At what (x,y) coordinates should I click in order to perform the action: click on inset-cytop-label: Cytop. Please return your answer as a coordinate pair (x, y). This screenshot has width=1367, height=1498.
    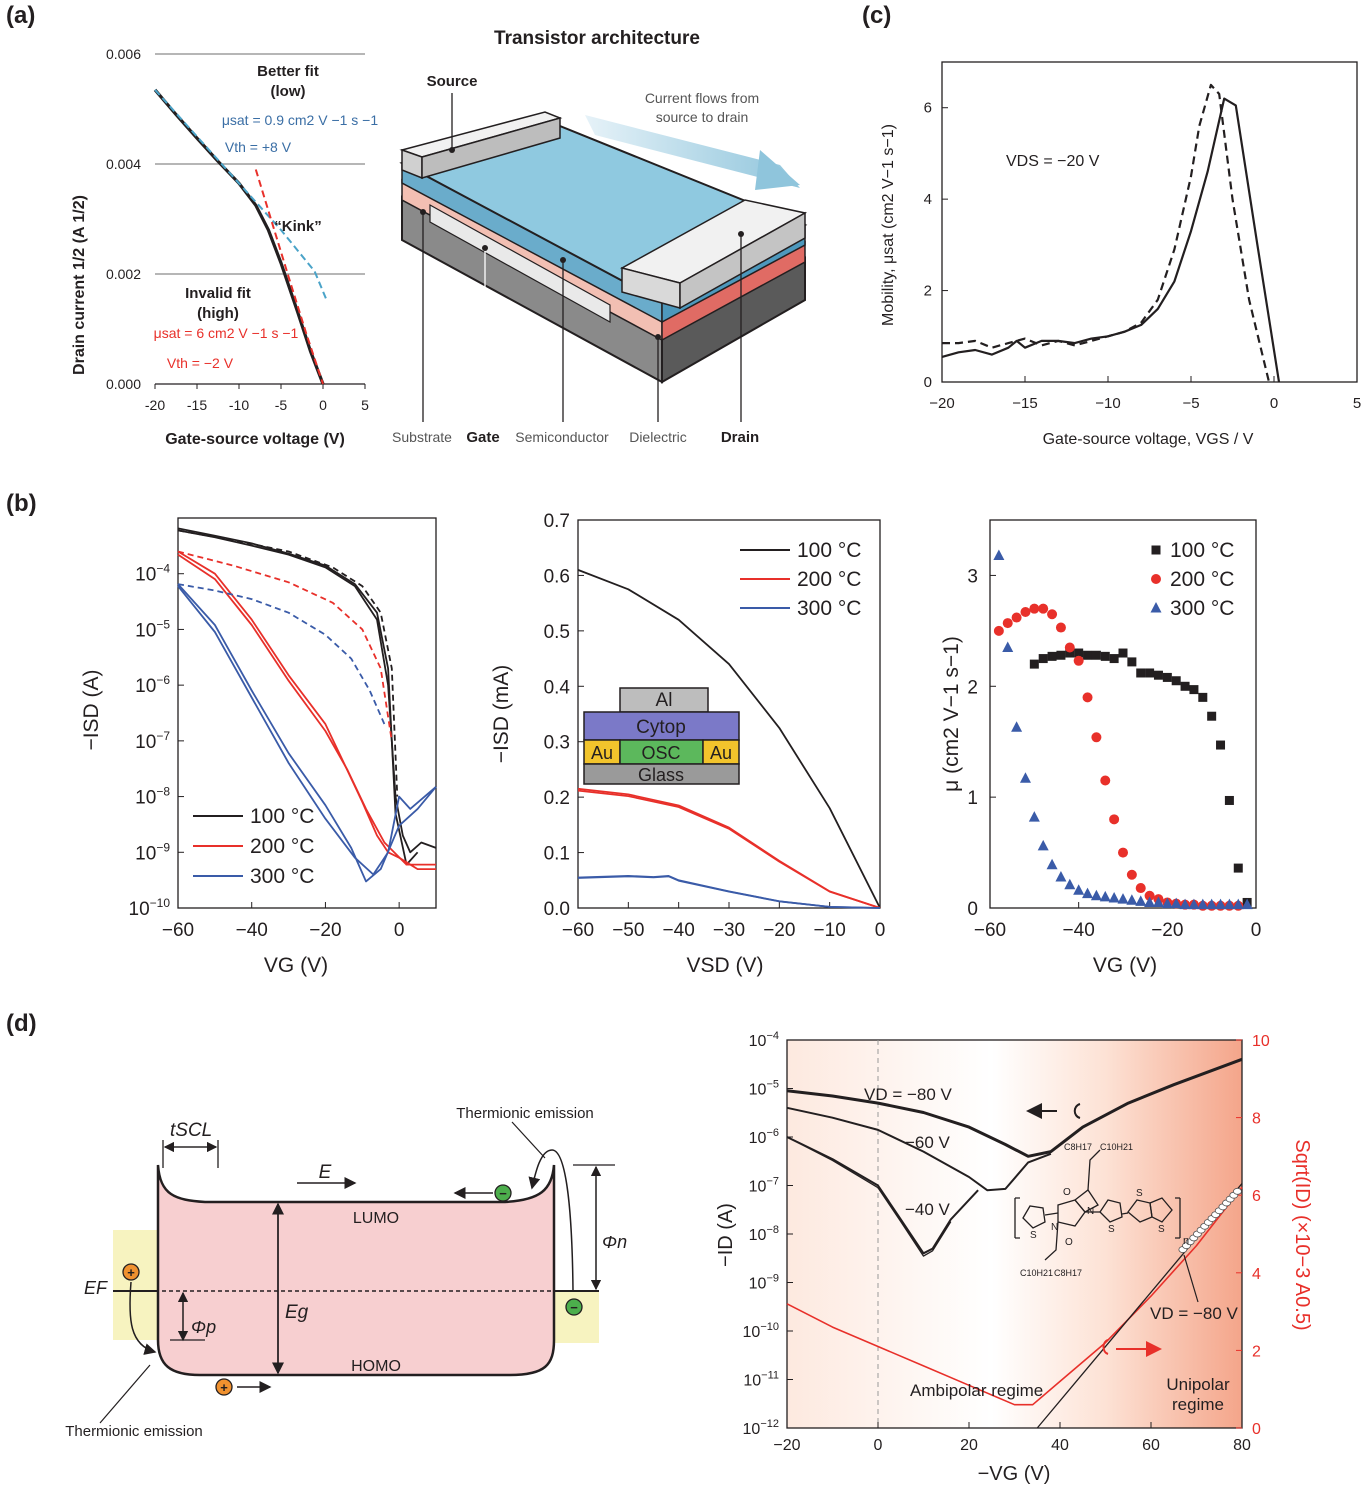
    Looking at the image, I should click on (661, 727).